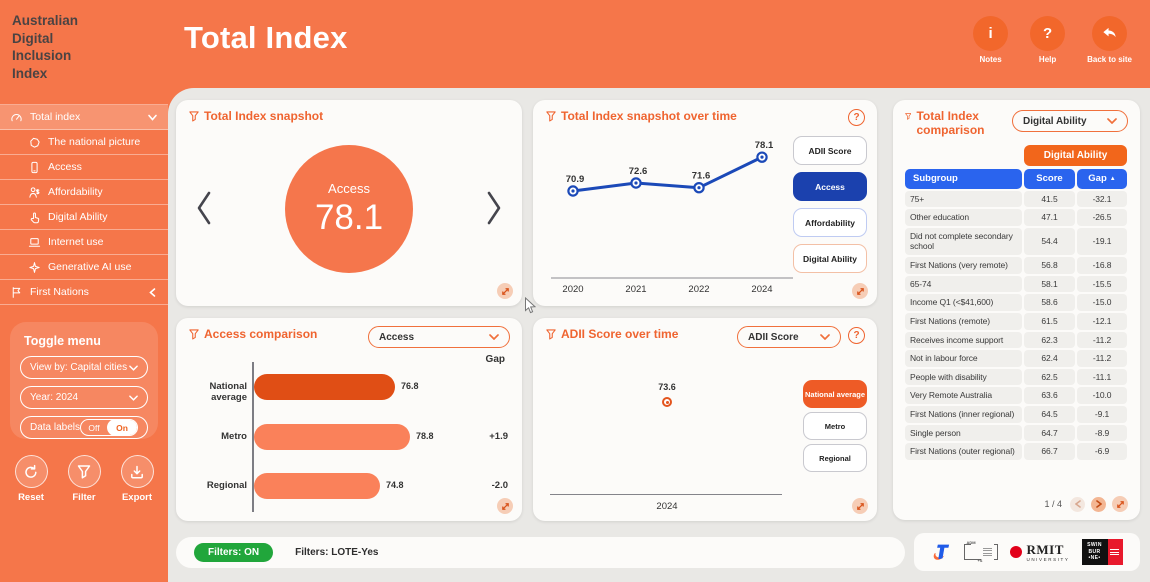 Image resolution: width=1150 pixels, height=582 pixels. I want to click on bar-regional, so click(317, 486).